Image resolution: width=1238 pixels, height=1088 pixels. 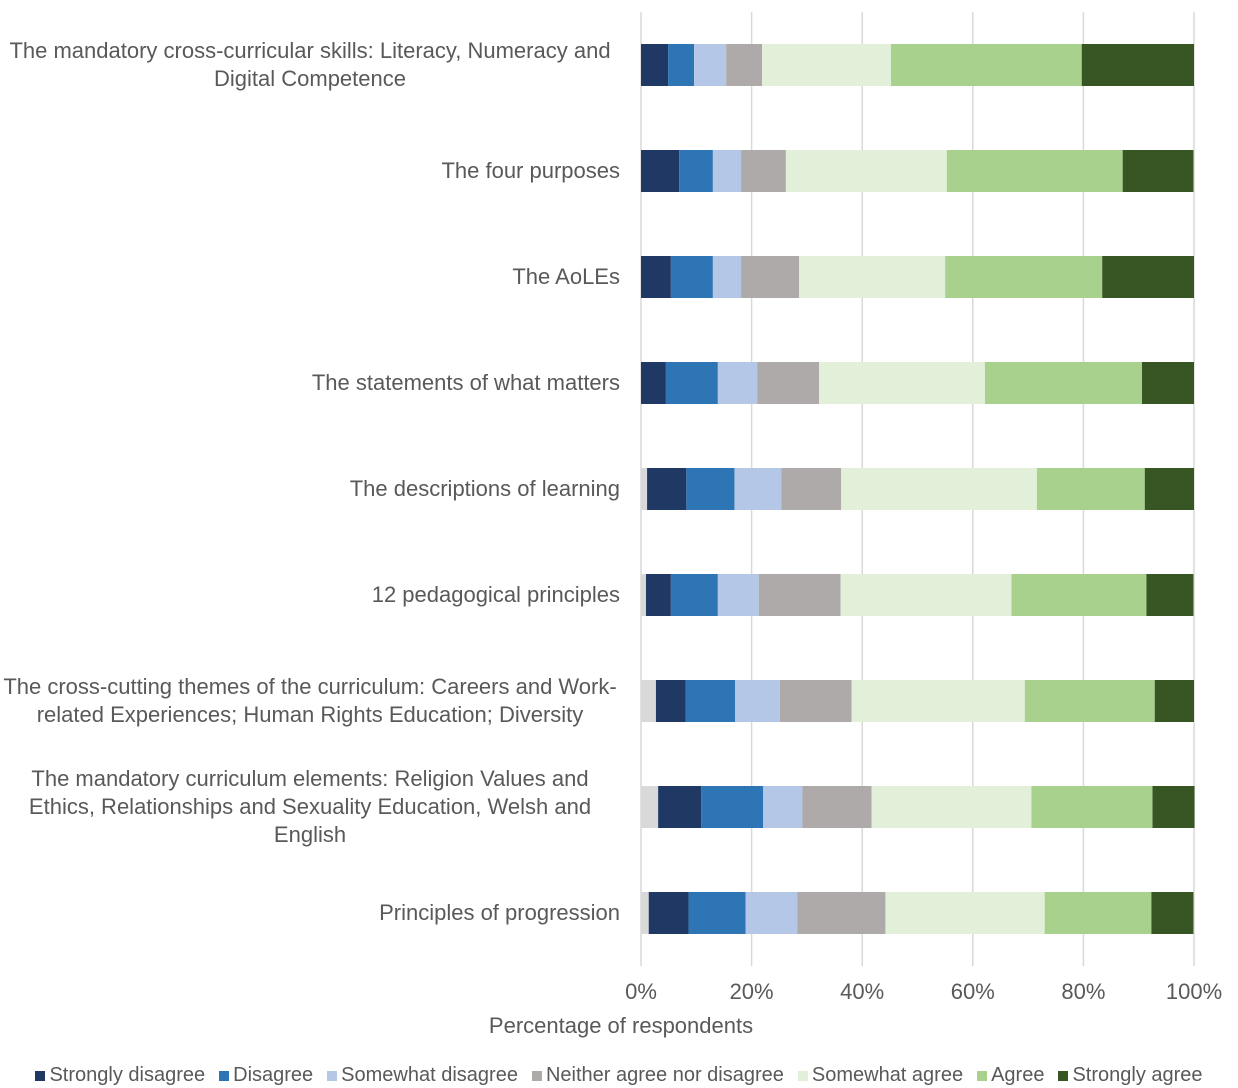 What do you see at coordinates (752, 991) in the screenshot?
I see `x-tick-label: 20%` at bounding box center [752, 991].